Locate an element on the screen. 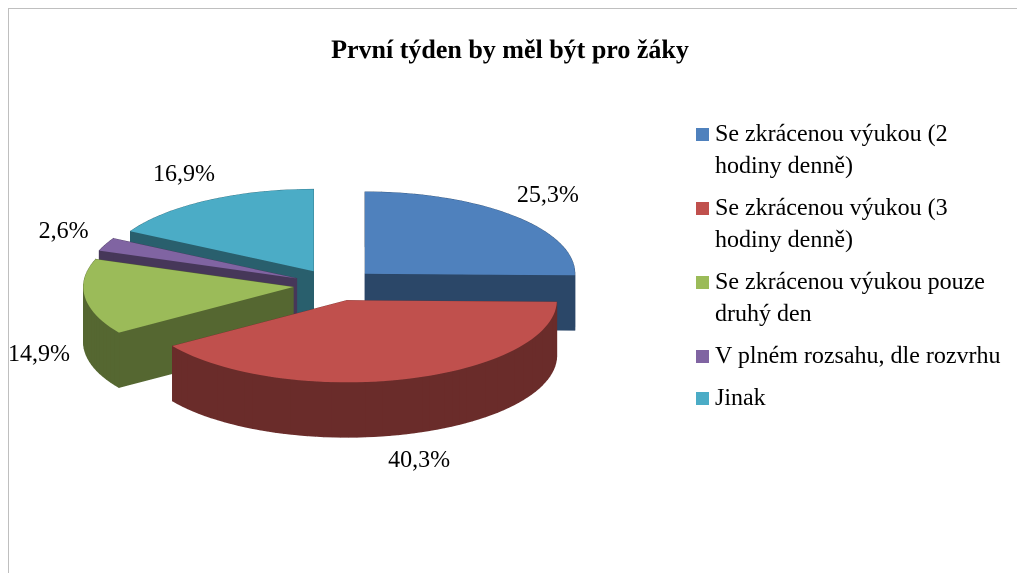 The width and height of the screenshot is (1017, 573). legend-item: Se zkrácenou výukou (3 hodiny denně) is located at coordinates (855, 224).